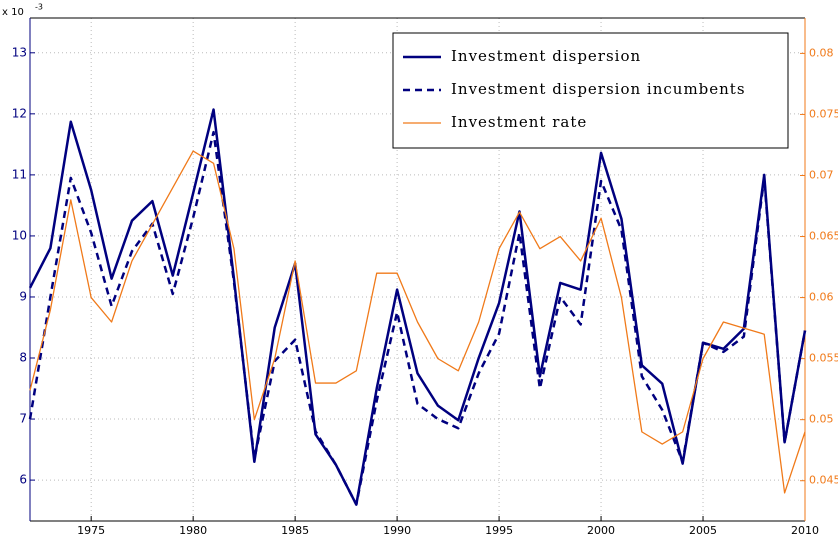  What do you see at coordinates (598, 89) in the screenshot?
I see `legend-label: Investment dispersion incumbents` at bounding box center [598, 89].